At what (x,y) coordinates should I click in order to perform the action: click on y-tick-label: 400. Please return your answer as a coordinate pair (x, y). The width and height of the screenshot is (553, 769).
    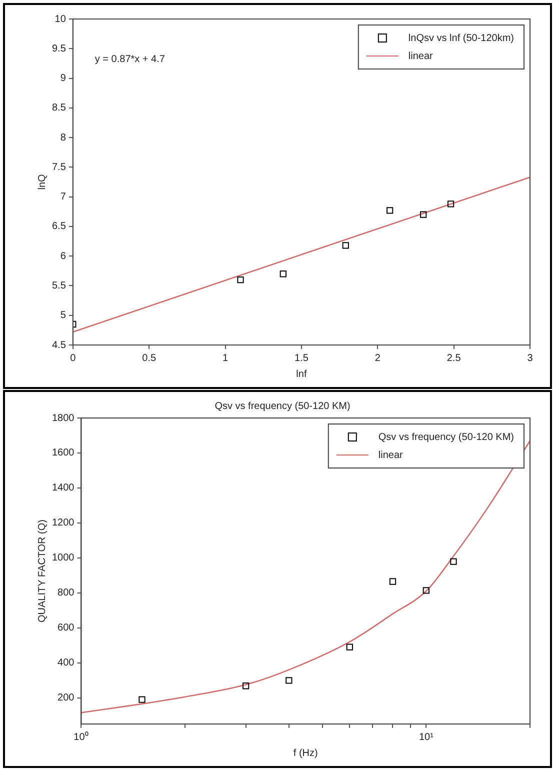
    Looking at the image, I should click on (66, 663).